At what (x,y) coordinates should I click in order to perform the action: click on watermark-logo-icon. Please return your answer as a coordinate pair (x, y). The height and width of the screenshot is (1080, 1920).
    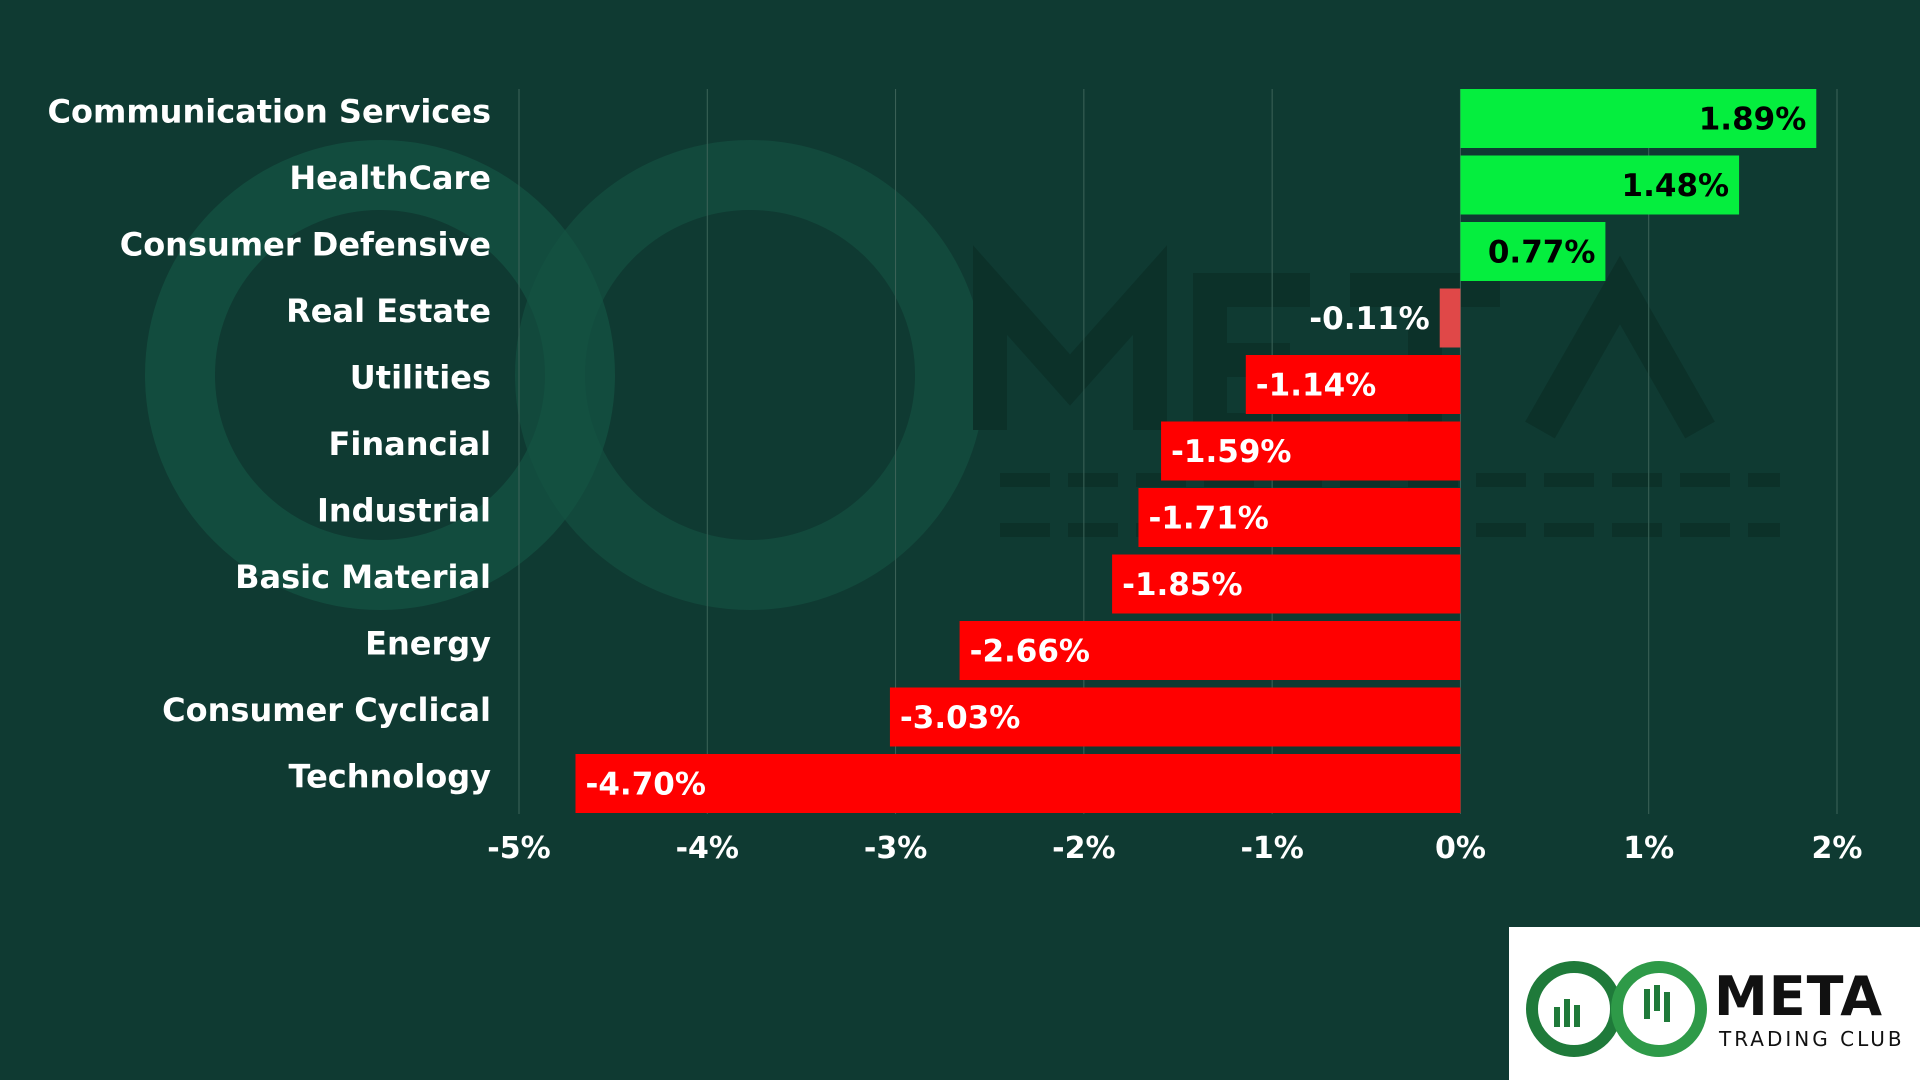
    Looking at the image, I should click on (750, 375).